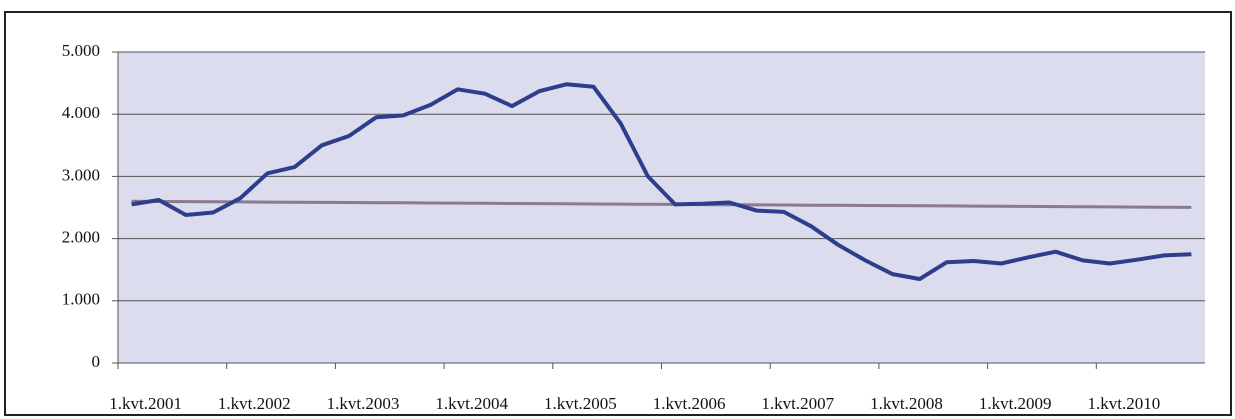 This screenshot has width=1235, height=419. I want to click on y-tick-label: 5.000, so click(81, 50).